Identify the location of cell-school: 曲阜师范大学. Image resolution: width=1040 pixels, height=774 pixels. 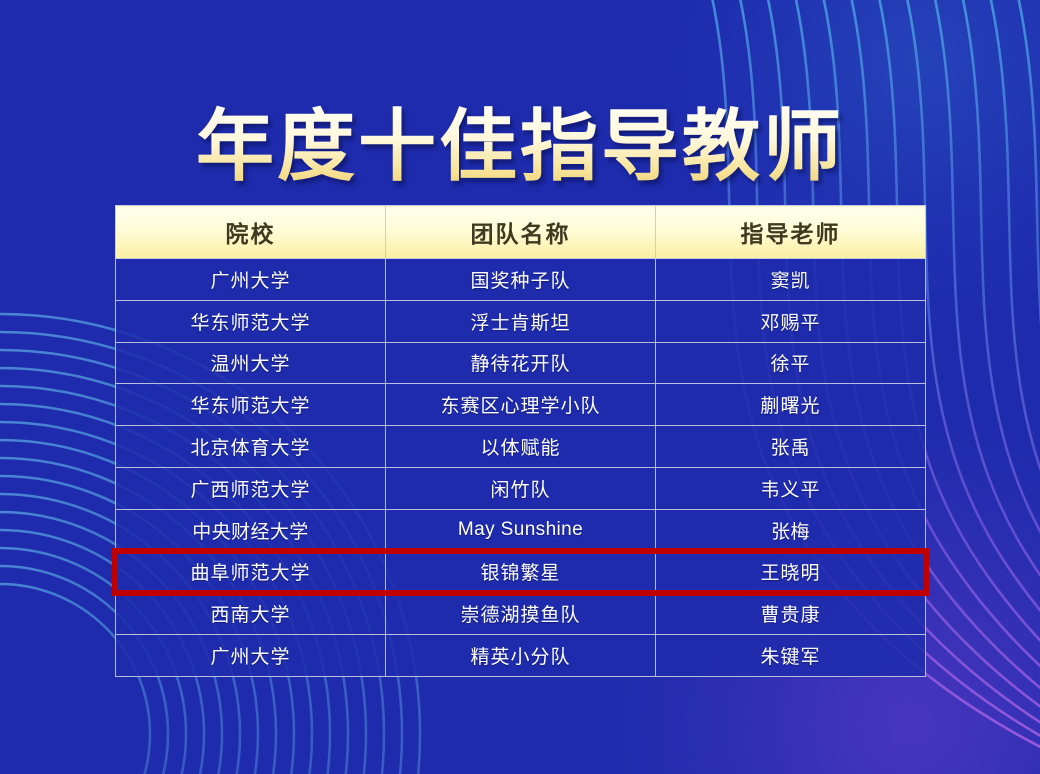
(250, 572).